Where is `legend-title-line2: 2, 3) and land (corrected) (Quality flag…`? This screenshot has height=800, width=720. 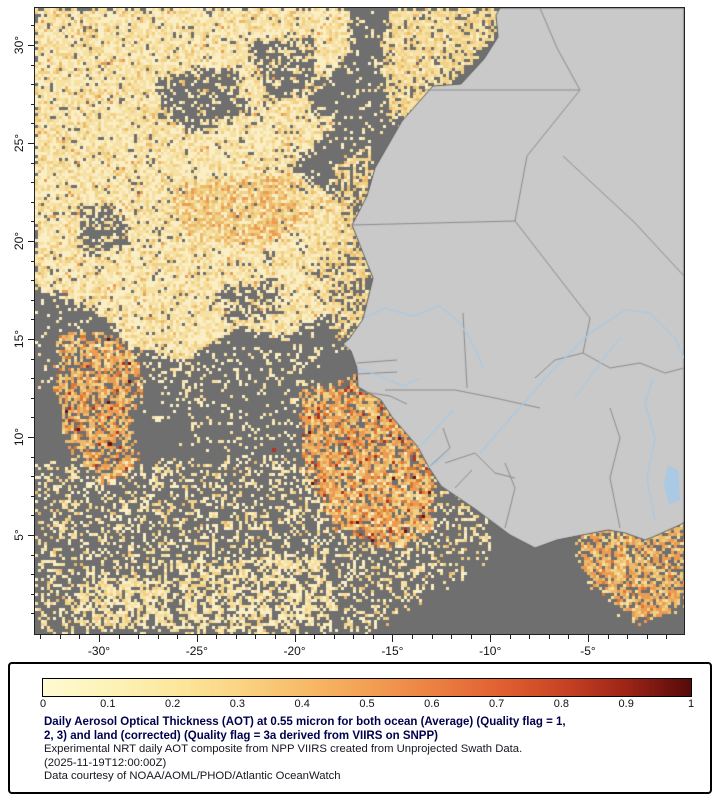 legend-title-line2: 2, 3) and land (corrected) (Quality flag… is located at coordinates (241, 735).